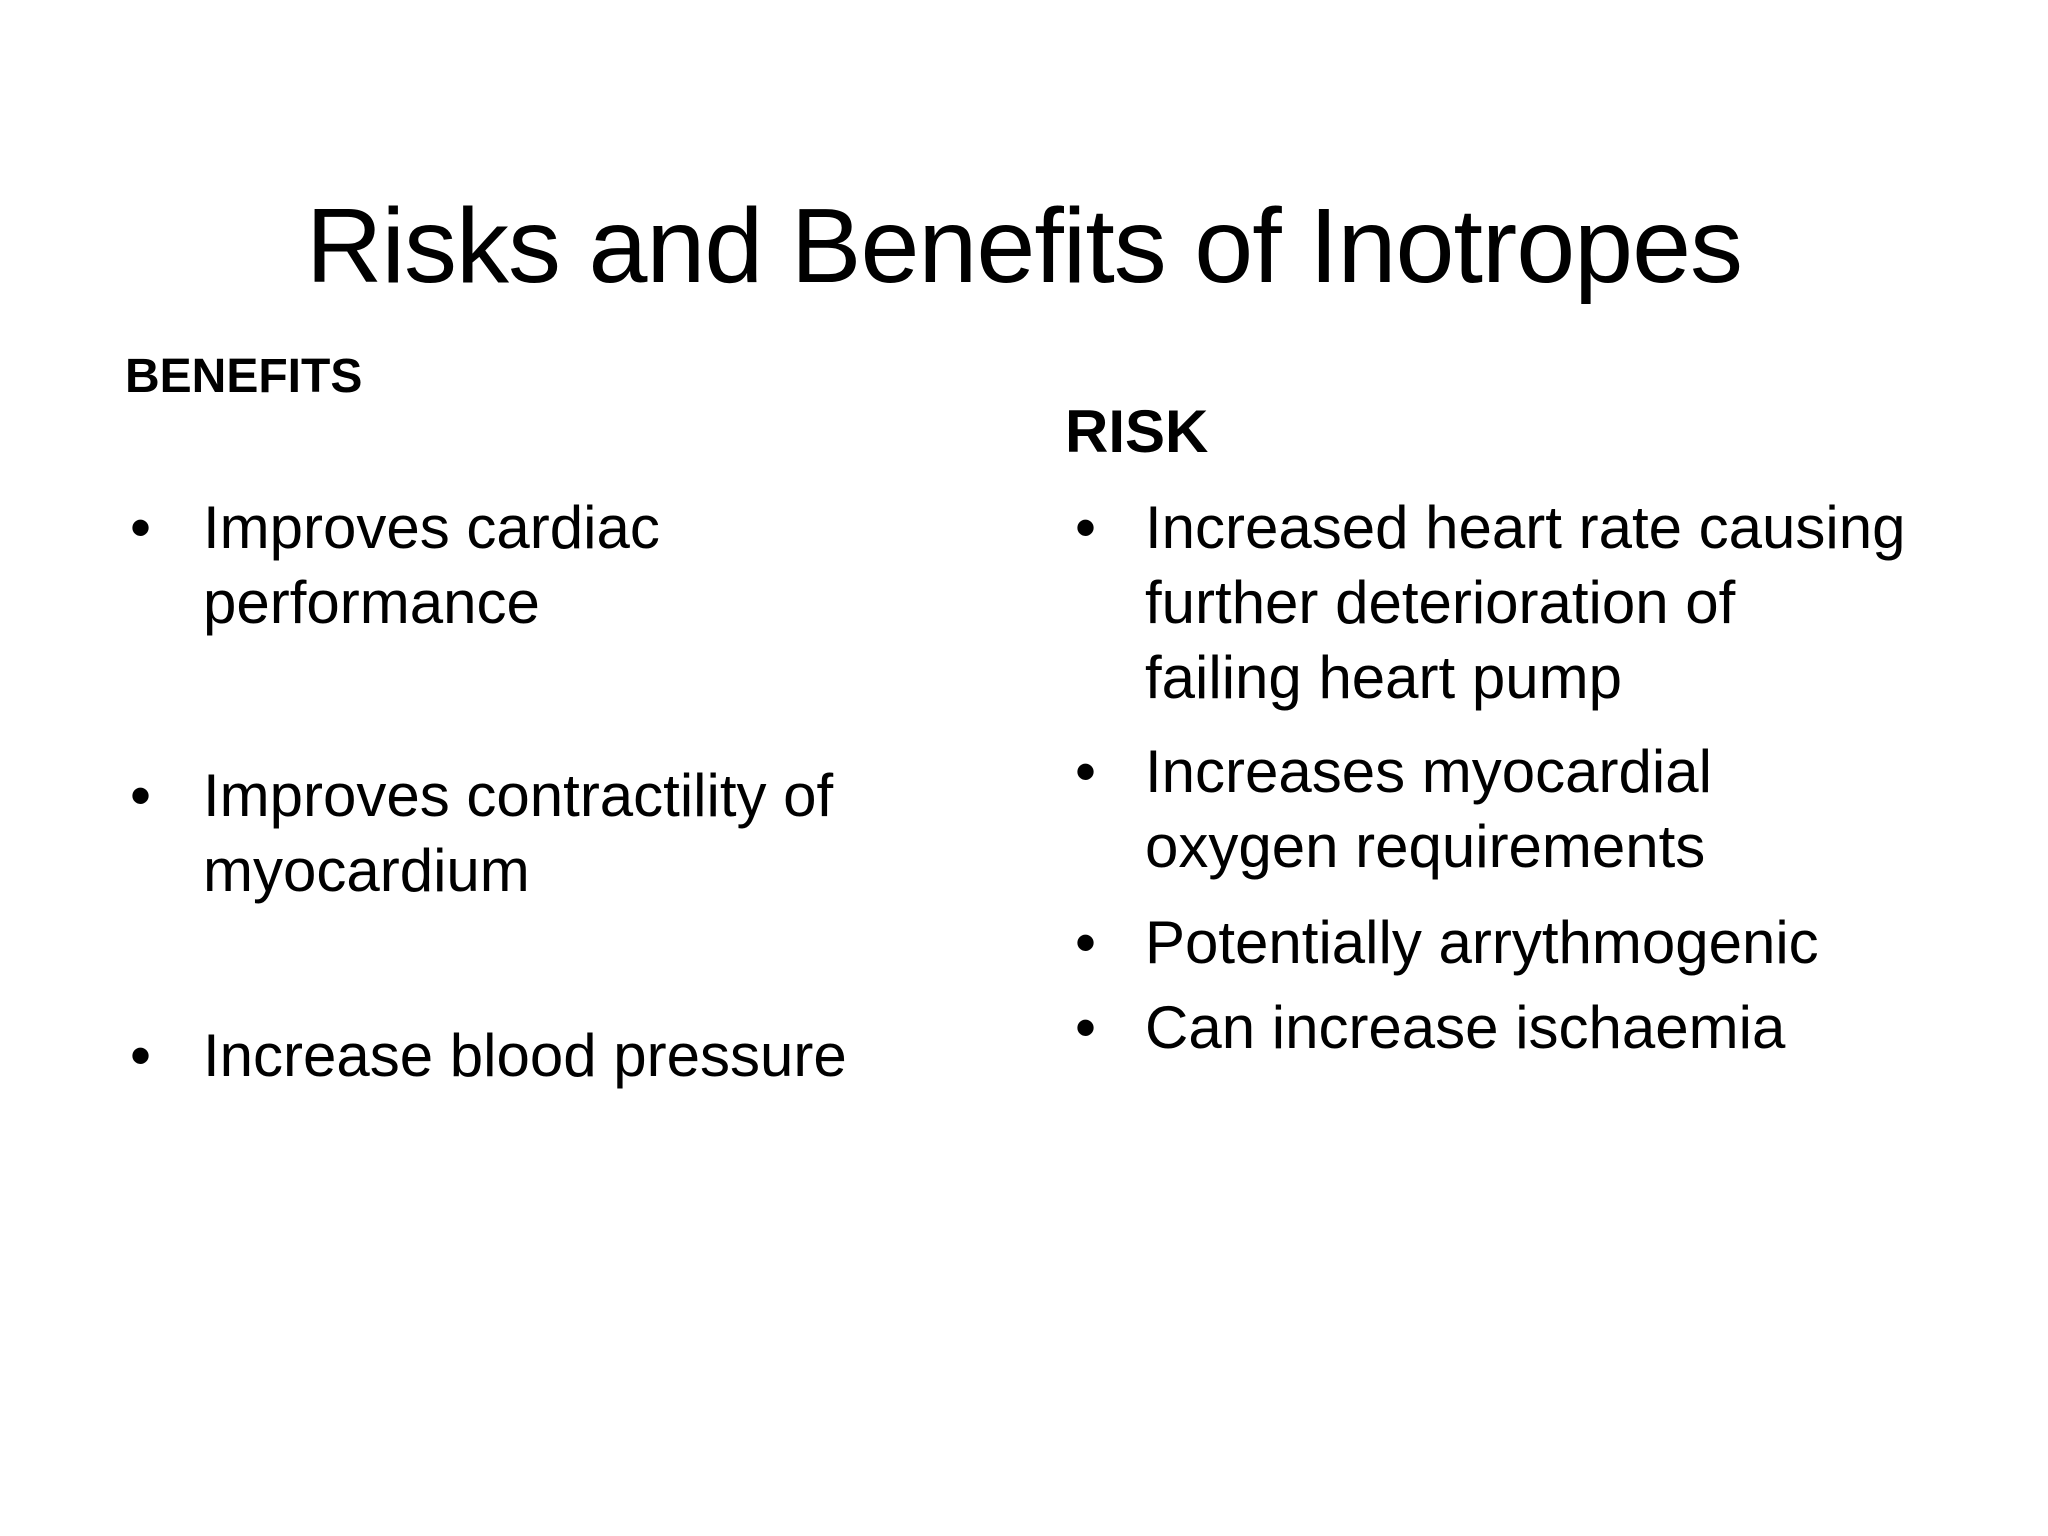 The height and width of the screenshot is (1536, 2048). Describe the element at coordinates (371, 602) in the screenshot. I see `benefit-item-1-line-2: performance` at that location.